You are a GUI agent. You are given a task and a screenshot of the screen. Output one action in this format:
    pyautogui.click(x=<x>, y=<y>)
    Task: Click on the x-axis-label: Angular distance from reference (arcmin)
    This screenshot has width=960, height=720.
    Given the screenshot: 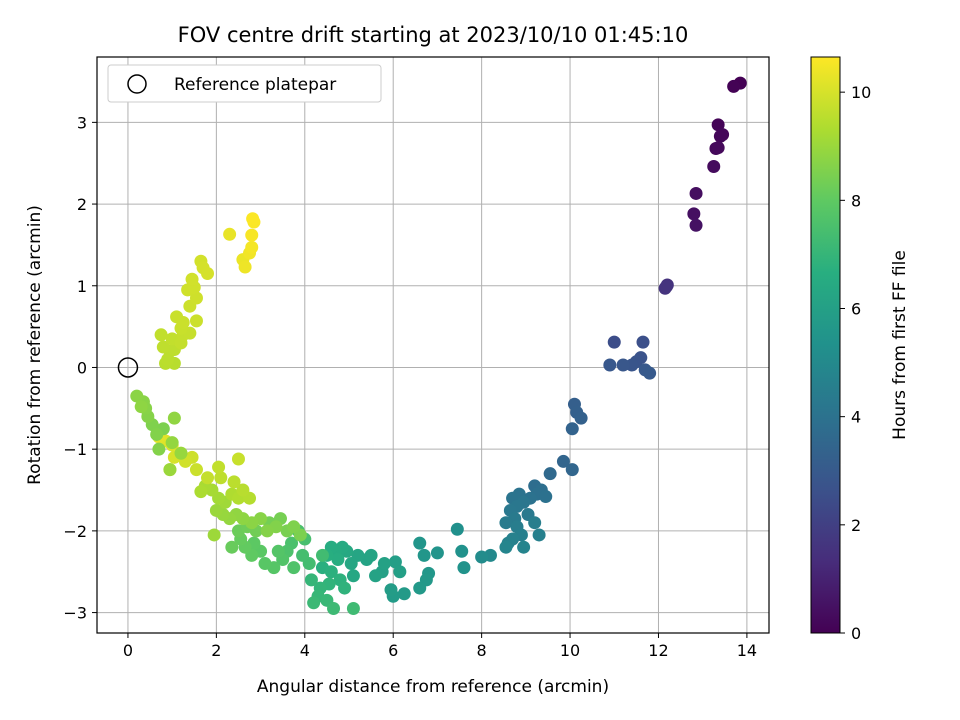 What is the action you would take?
    pyautogui.click(x=433, y=687)
    